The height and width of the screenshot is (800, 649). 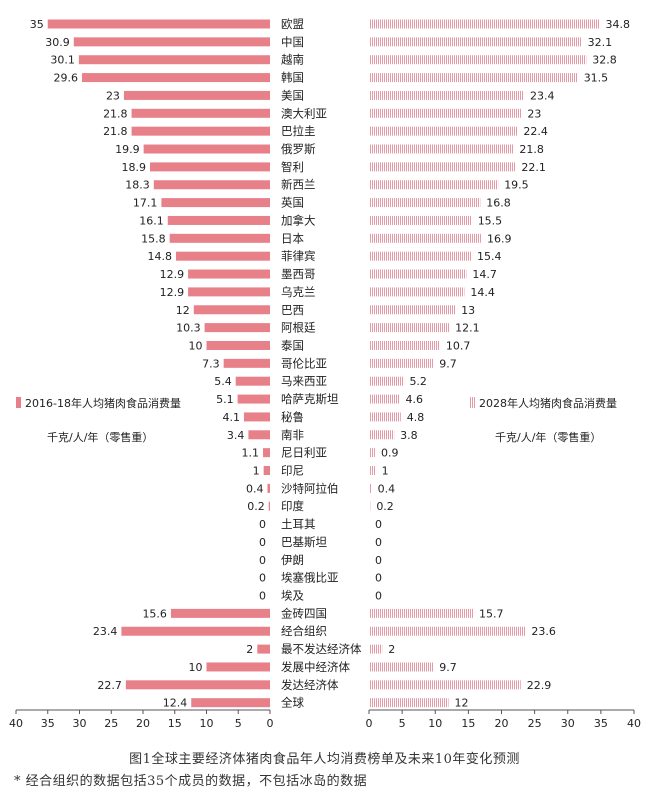 I want to click on right-axis-tick-label: 15, so click(x=468, y=723).